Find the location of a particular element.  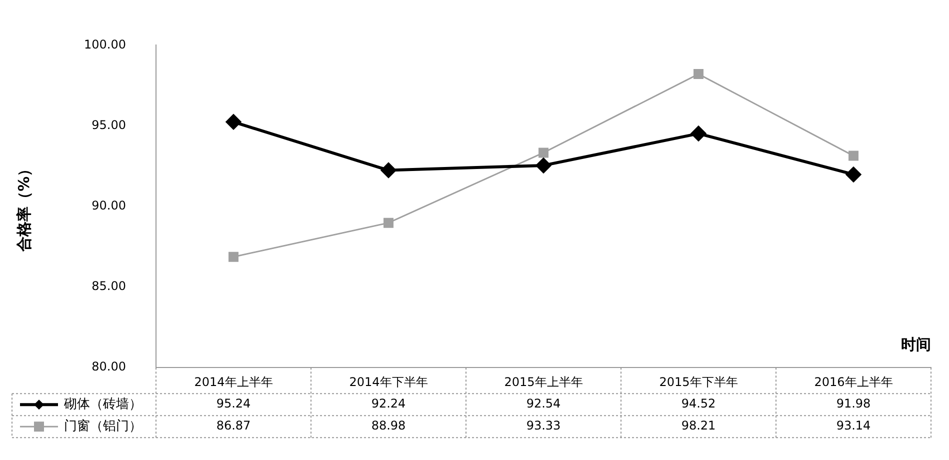

legend-label: 砌体（砖墙） is located at coordinates (102, 404).